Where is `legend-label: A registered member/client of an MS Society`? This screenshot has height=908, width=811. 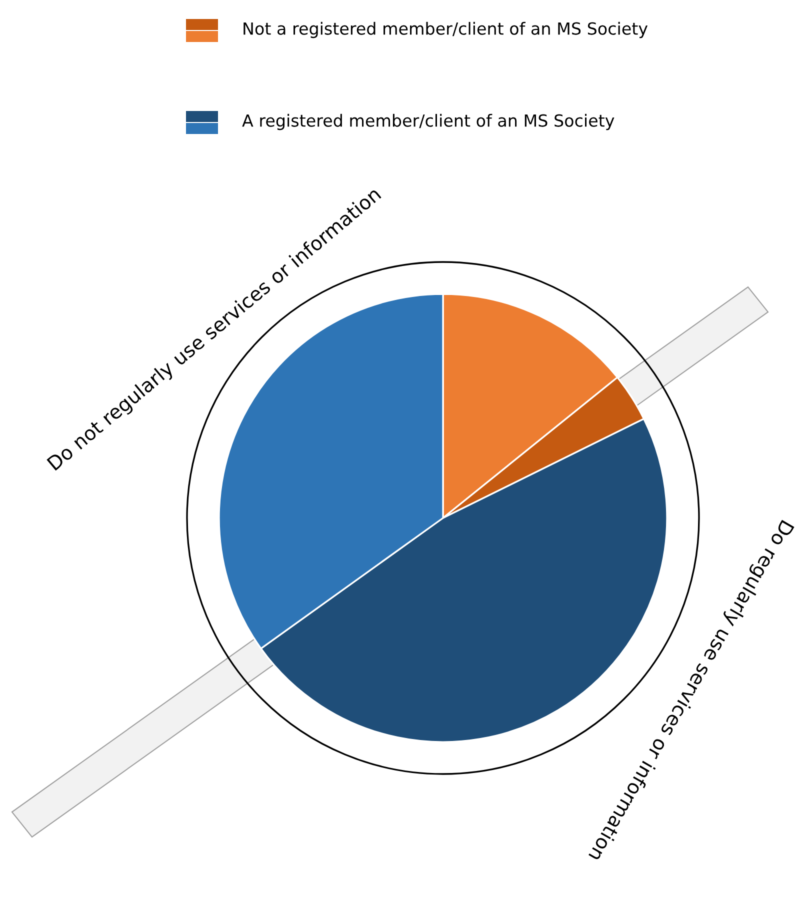 legend-label: A registered member/client of an MS Society is located at coordinates (428, 122).